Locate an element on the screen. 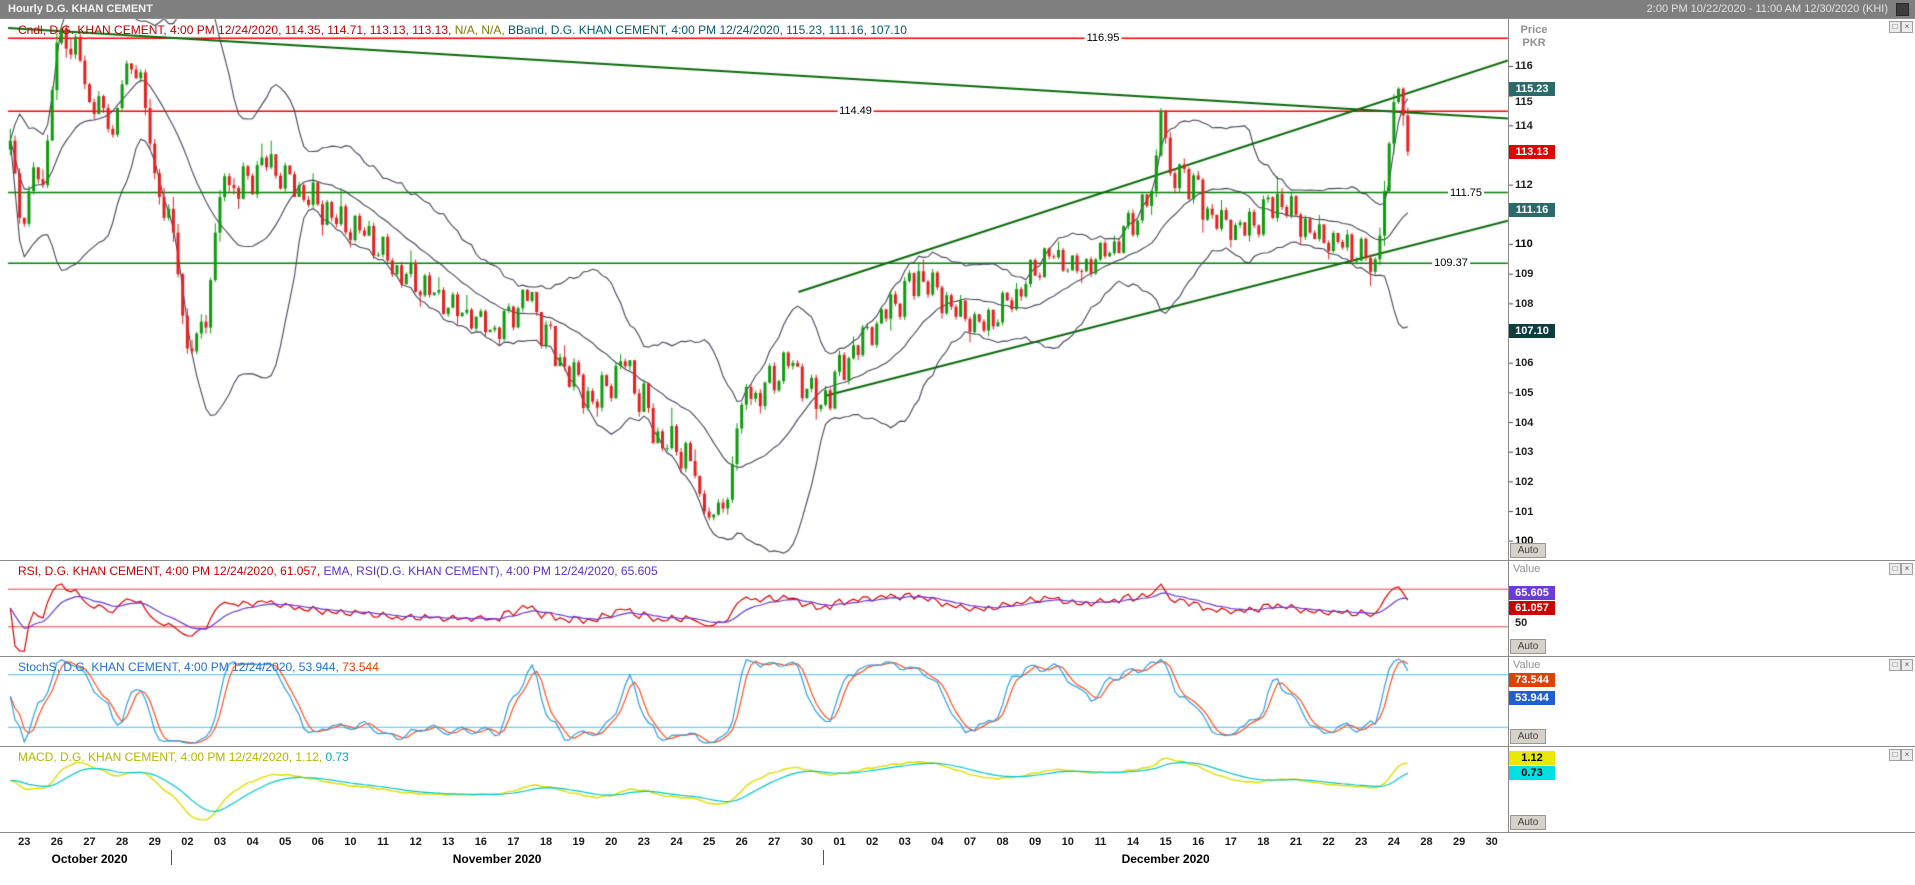 The height and width of the screenshot is (885, 1915). x-axis-day-label: 25 is located at coordinates (709, 842).